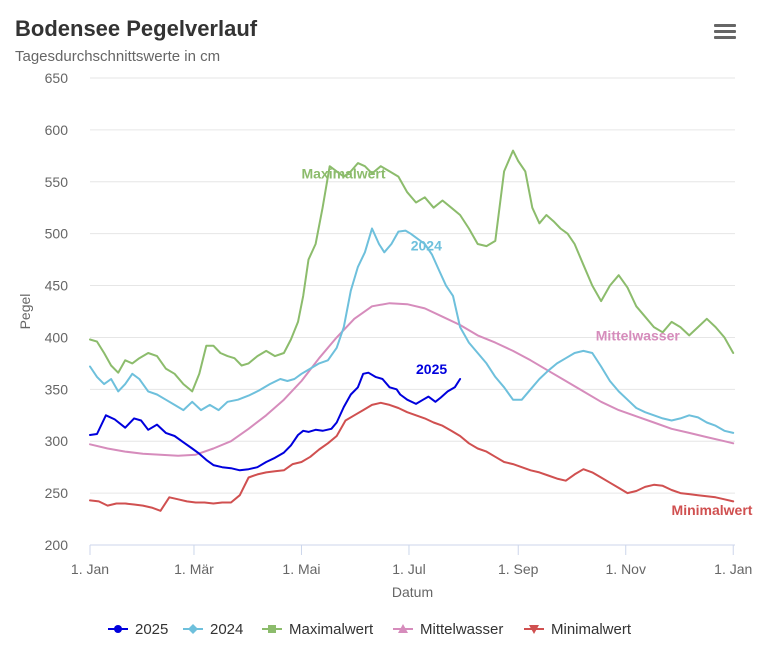 This screenshot has width=775, height=657. What do you see at coordinates (403, 628) in the screenshot?
I see `legend-marker-mittelwasser` at bounding box center [403, 628].